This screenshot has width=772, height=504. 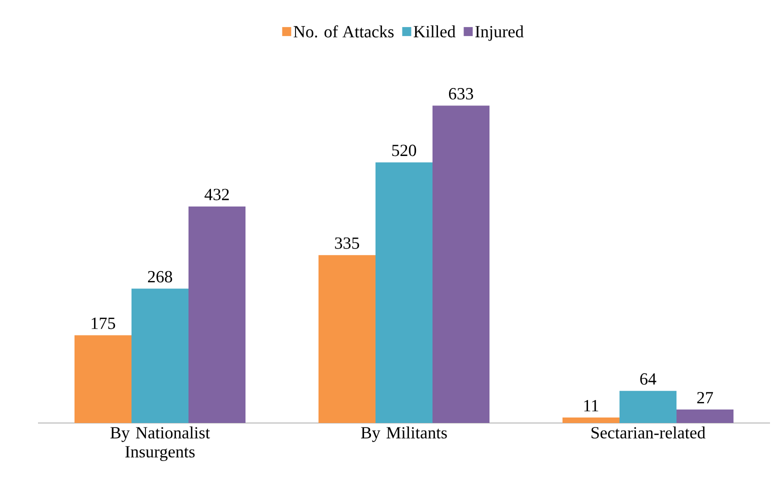 I want to click on x-tick-label: Sectarian-related, so click(x=649, y=432).